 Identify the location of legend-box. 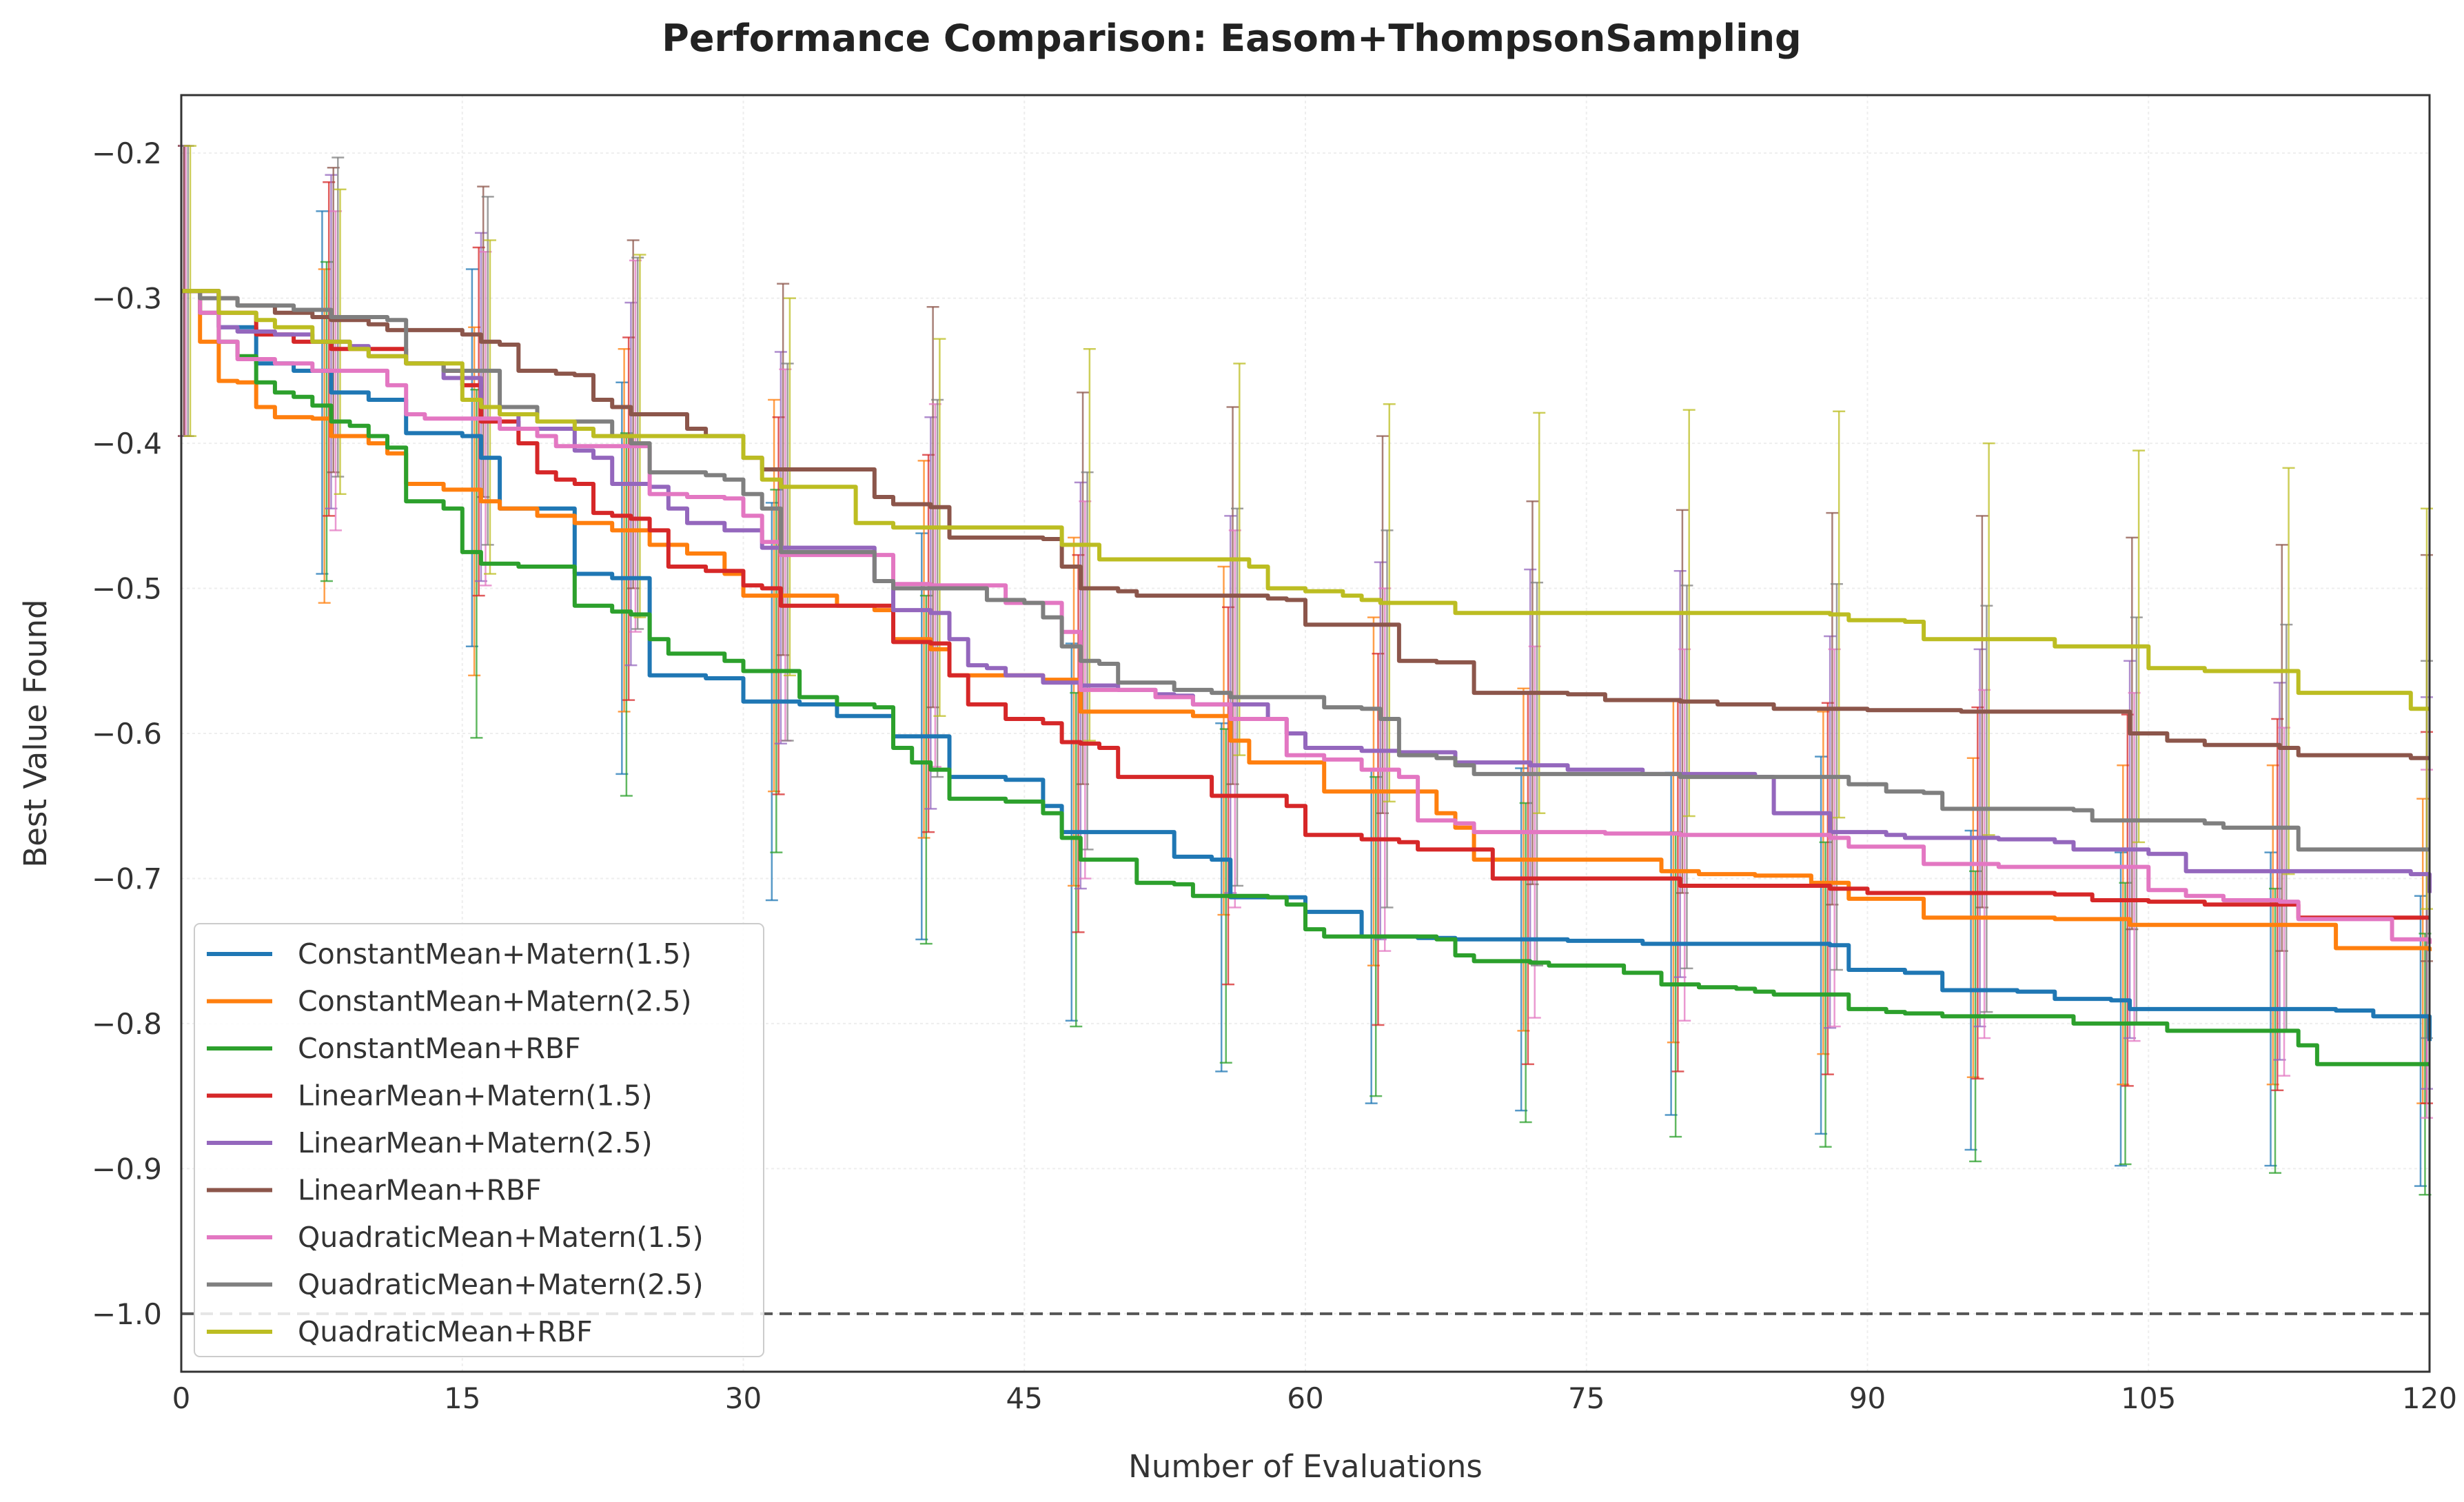
(479, 1140).